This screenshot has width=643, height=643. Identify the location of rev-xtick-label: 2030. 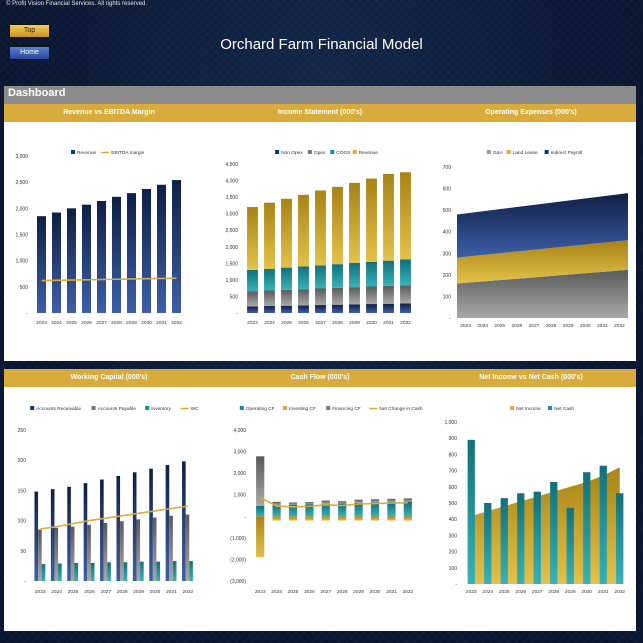
(146, 323).